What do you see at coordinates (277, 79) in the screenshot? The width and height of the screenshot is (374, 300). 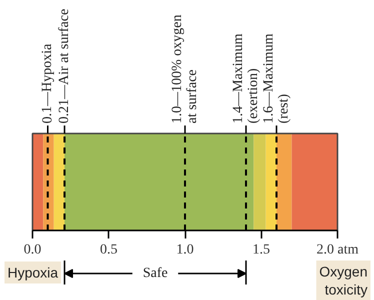 I see `ref-line-label: 1.6—Maximum (rest)` at bounding box center [277, 79].